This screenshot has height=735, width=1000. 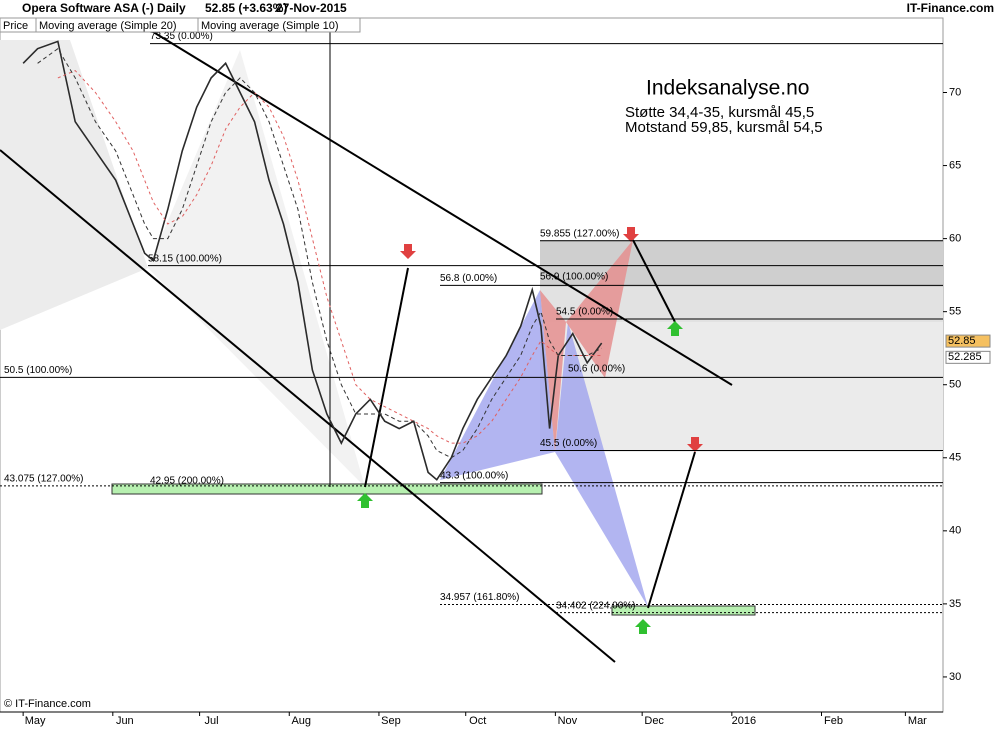 I want to click on x-tick-label: Feb, so click(x=833, y=721).